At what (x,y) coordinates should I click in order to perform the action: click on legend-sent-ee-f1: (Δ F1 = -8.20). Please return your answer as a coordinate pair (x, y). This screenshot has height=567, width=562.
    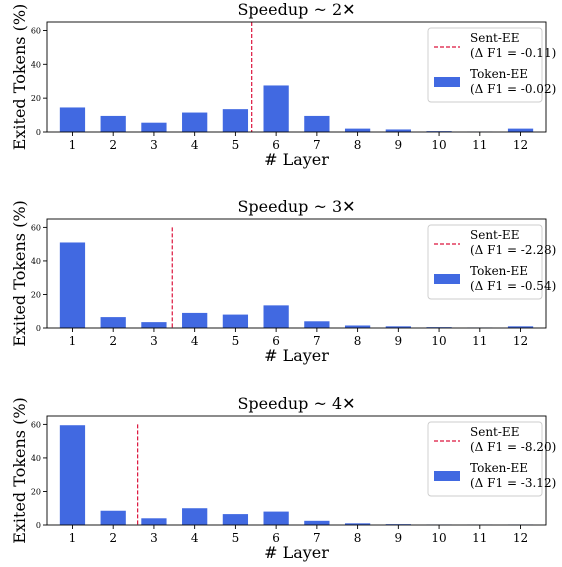
    Looking at the image, I should click on (513, 447).